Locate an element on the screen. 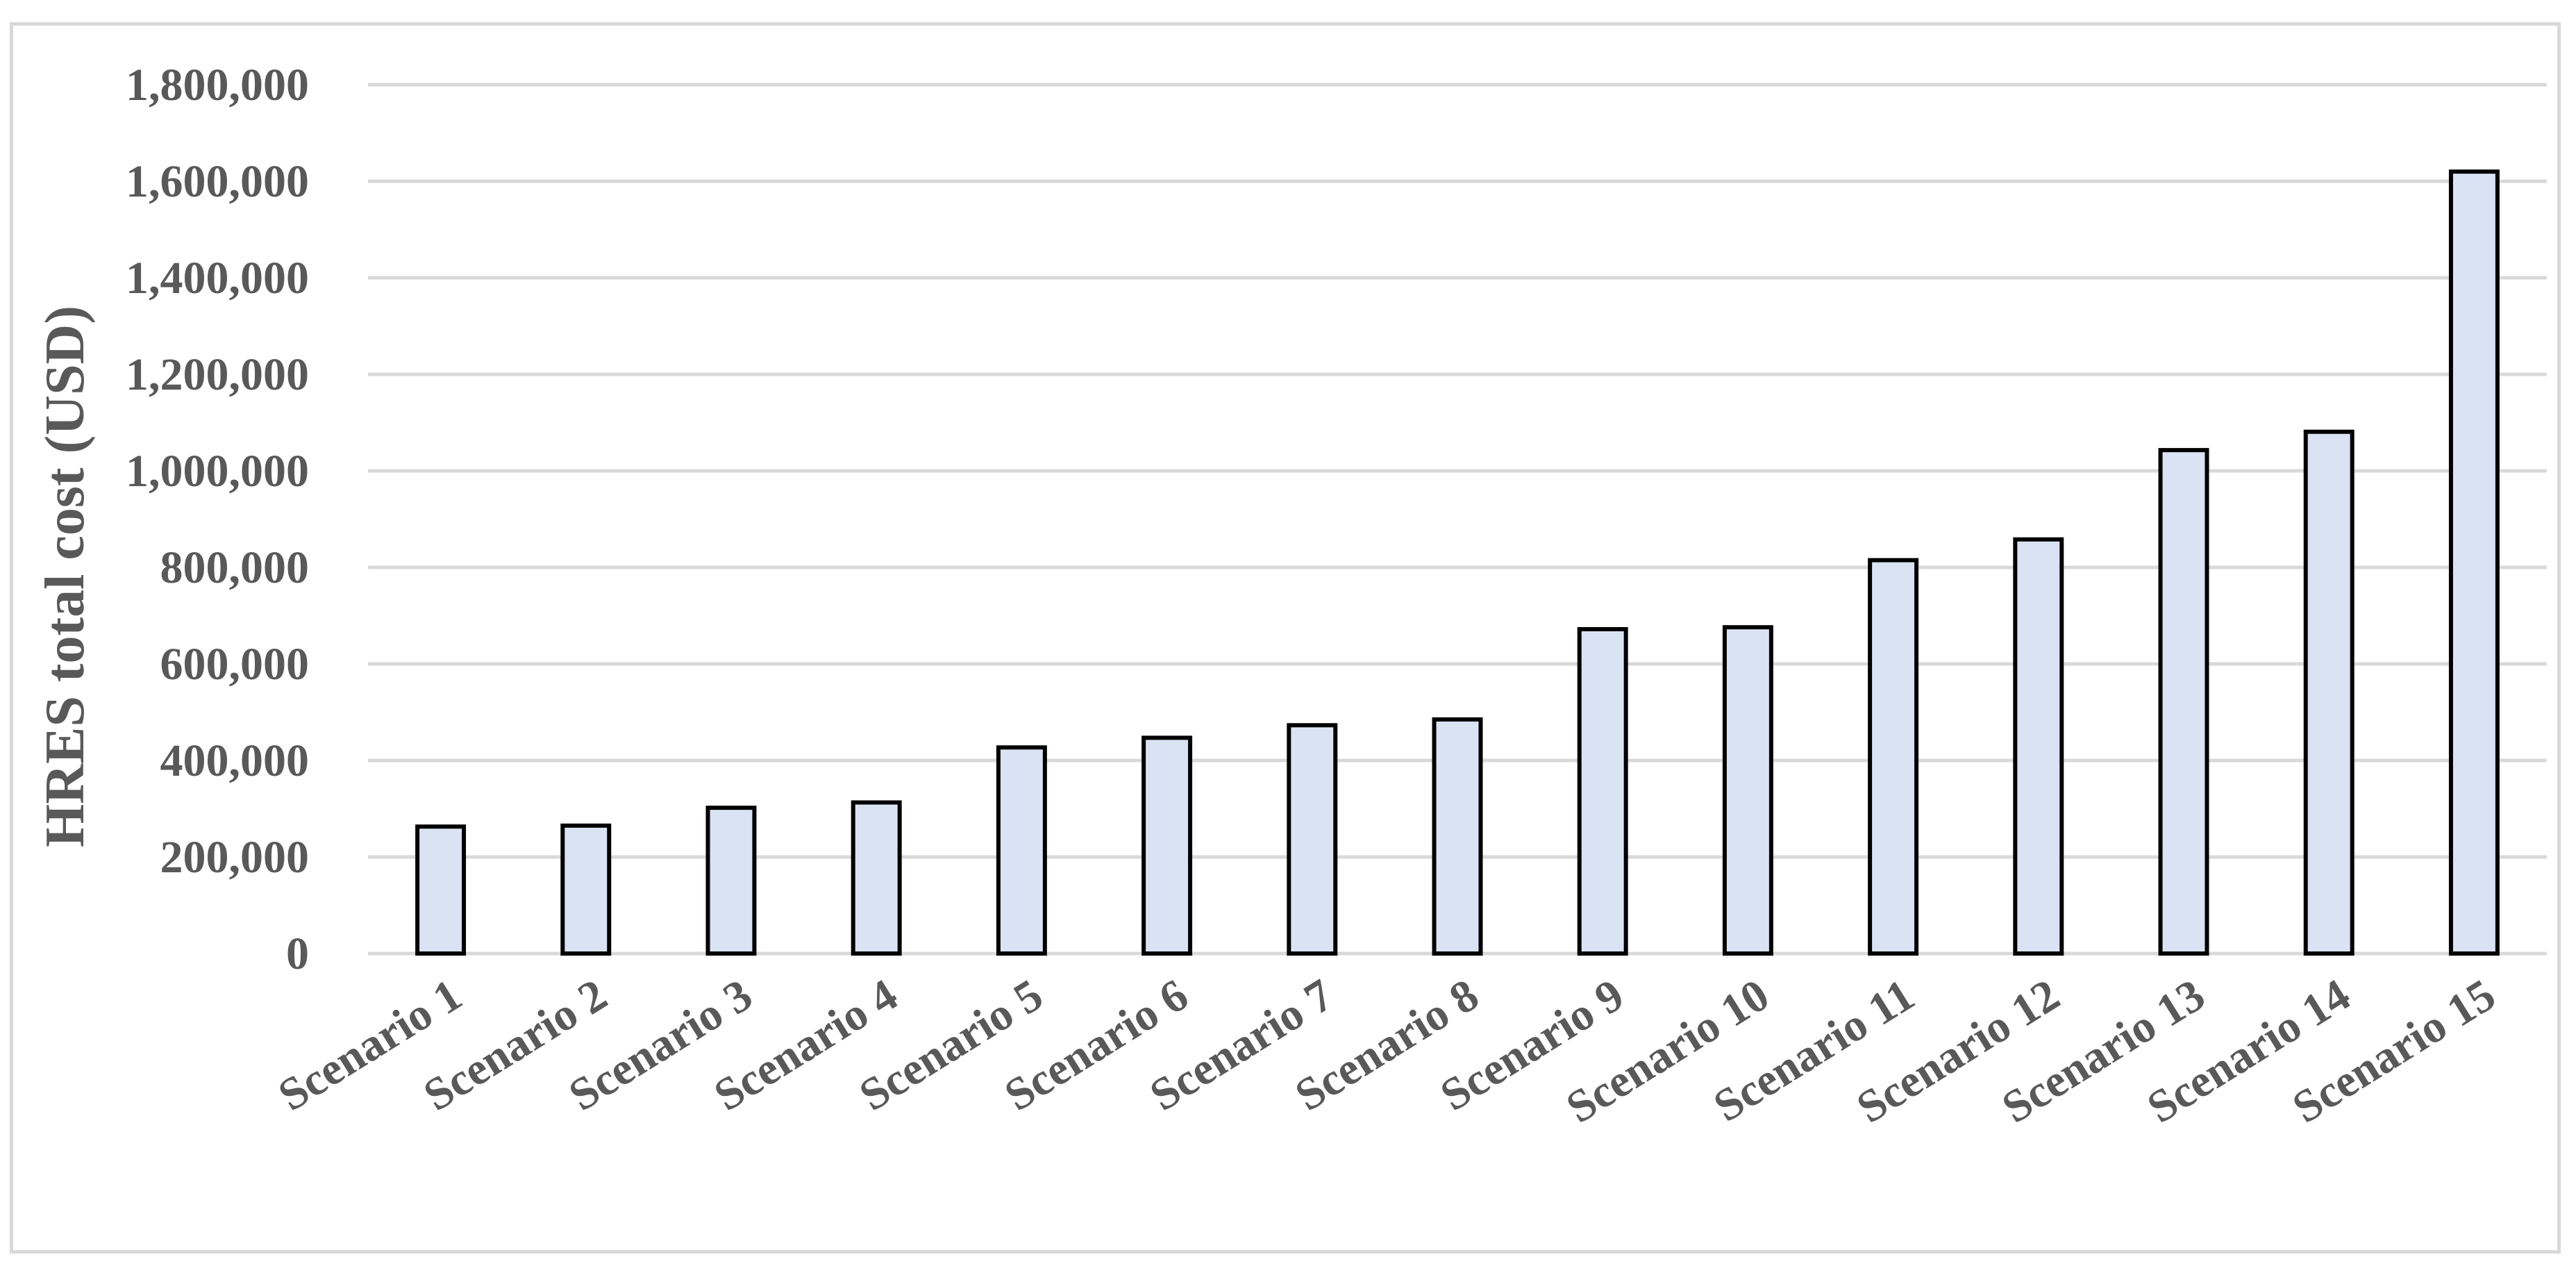 This screenshot has width=2576, height=1273. y-tick-label: 1,600,000 is located at coordinates (217, 181).